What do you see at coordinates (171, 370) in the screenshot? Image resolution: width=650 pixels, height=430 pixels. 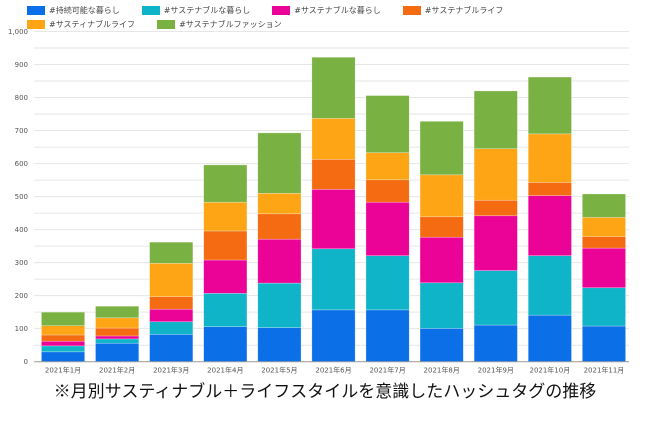 I see `x-tick-label: 2021年3月` at bounding box center [171, 370].